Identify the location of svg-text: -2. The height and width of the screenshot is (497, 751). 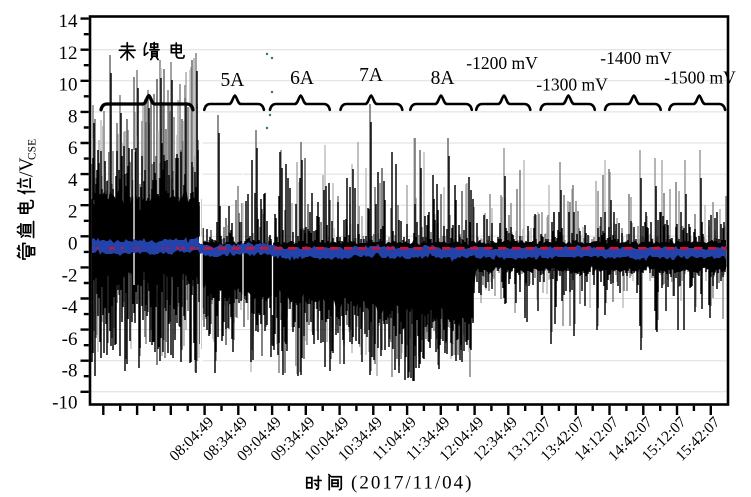
(70, 275).